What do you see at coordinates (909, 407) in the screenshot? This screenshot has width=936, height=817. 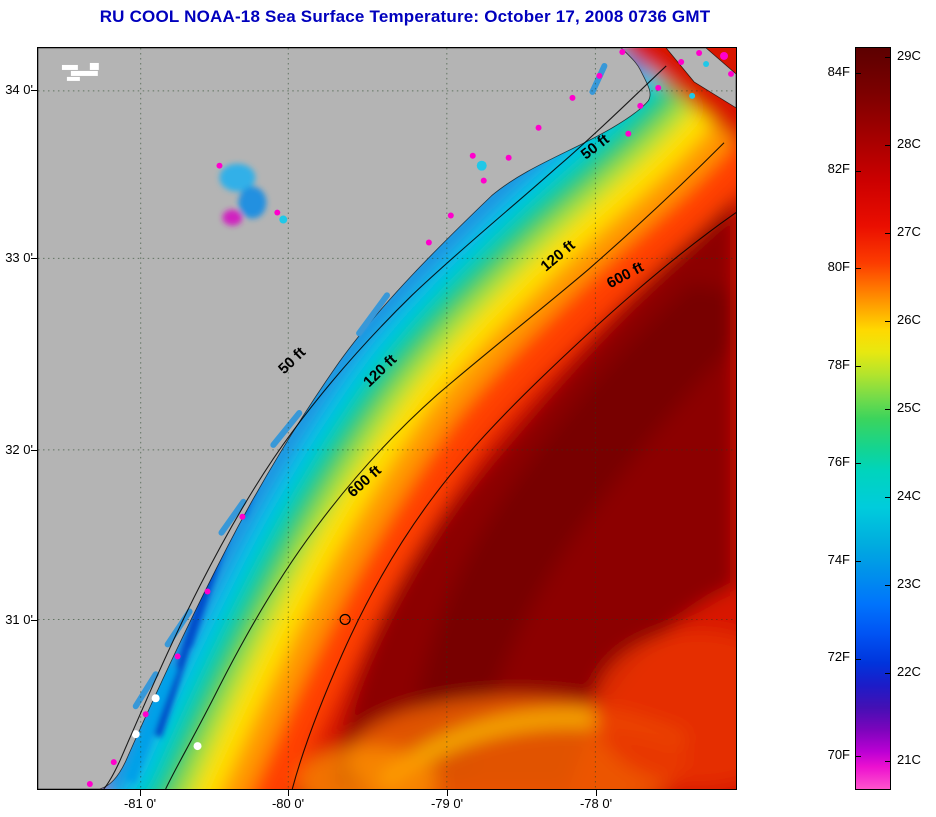 I see `colorbar-label-25c: 25C` at bounding box center [909, 407].